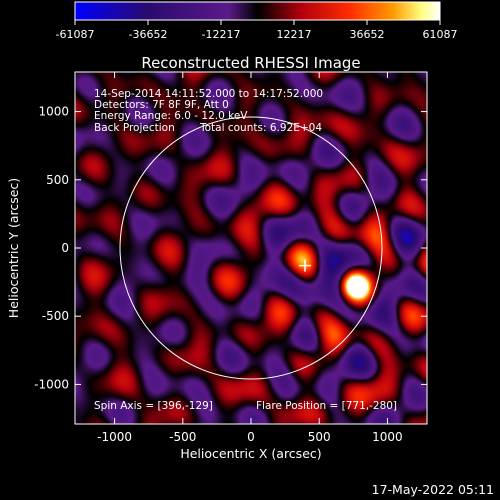  I want to click on x-tick-label: -500, so click(182, 437).